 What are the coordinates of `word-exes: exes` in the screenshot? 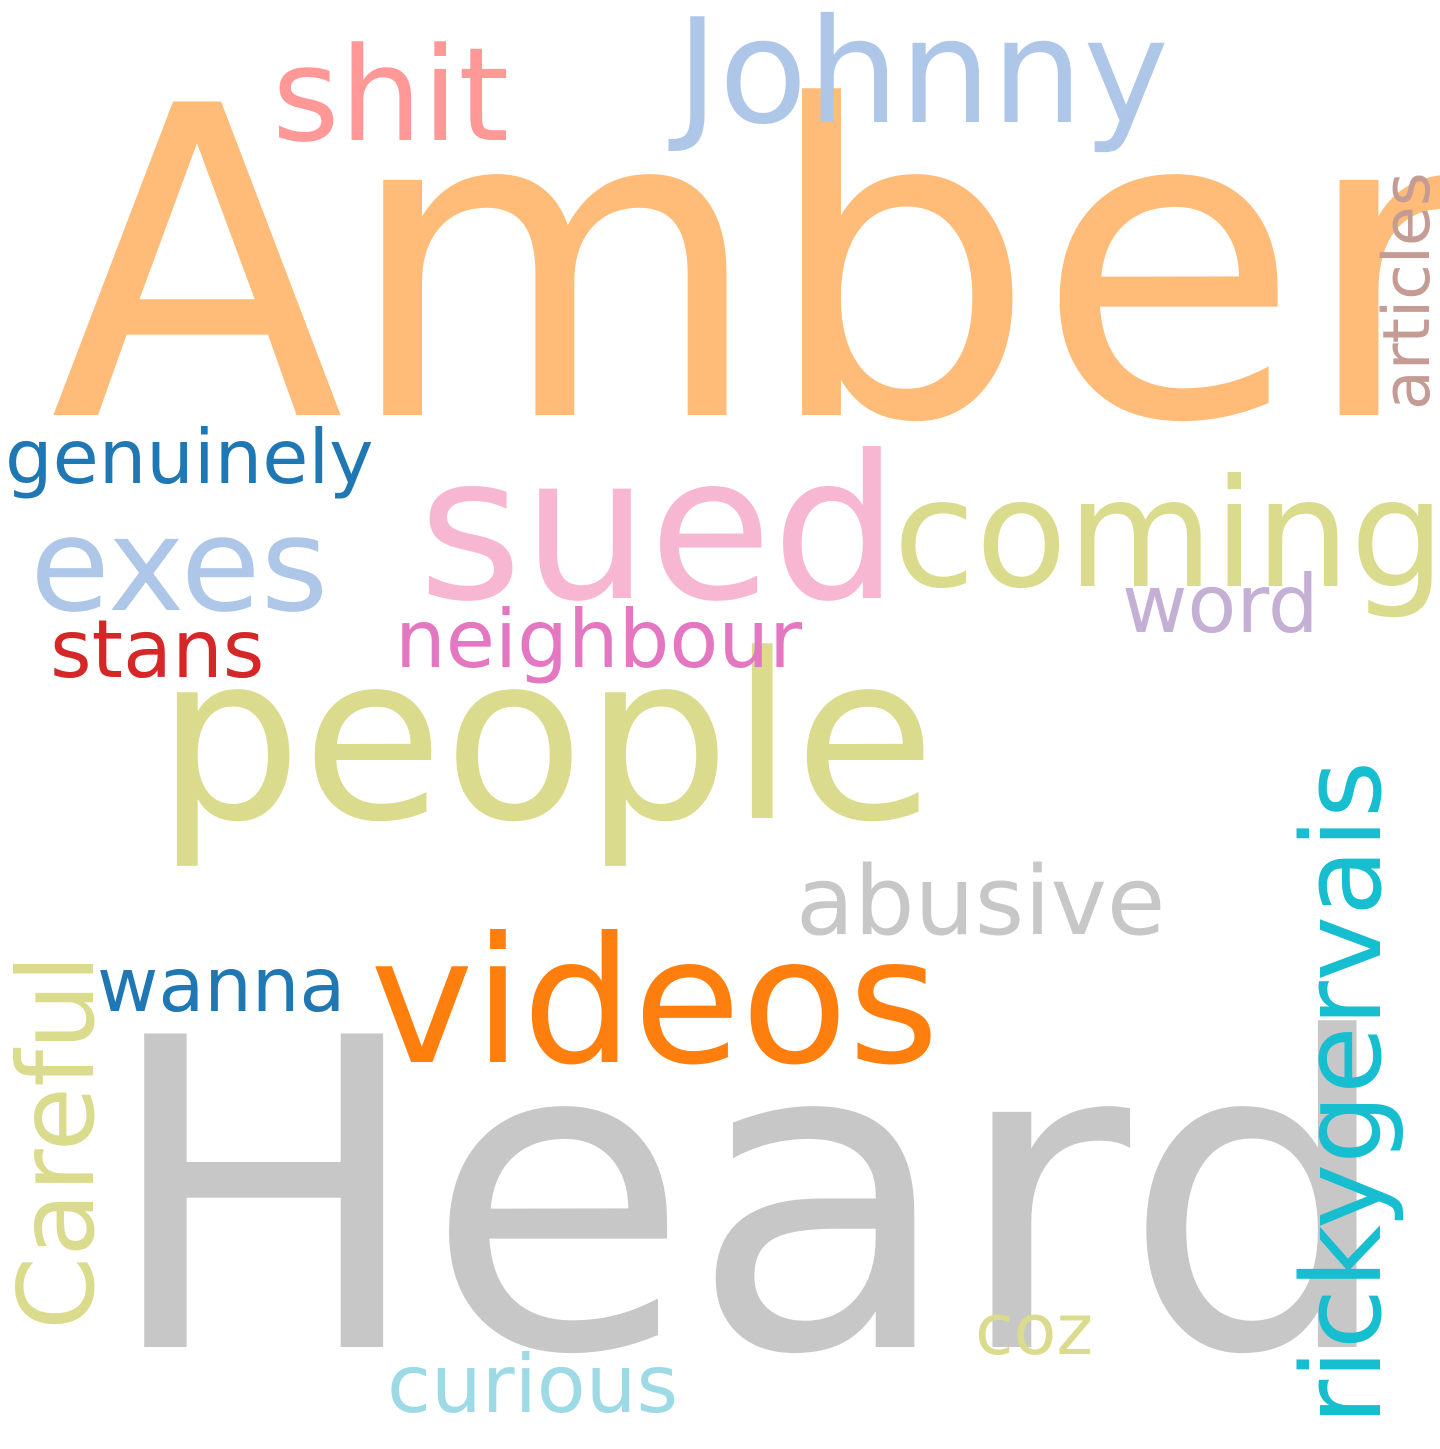 It's located at (179, 565).